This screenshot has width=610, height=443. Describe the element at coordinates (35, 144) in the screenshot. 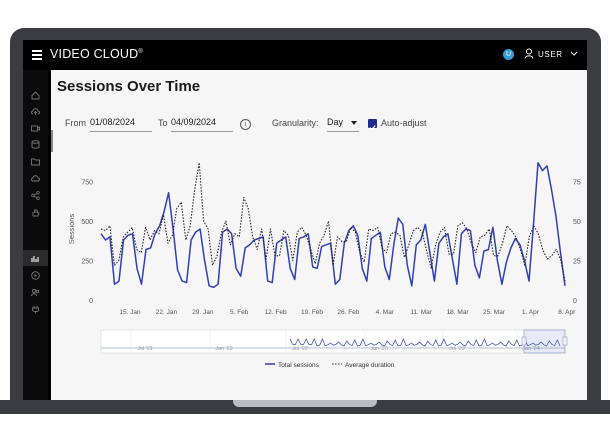

I see `database-icon` at that location.